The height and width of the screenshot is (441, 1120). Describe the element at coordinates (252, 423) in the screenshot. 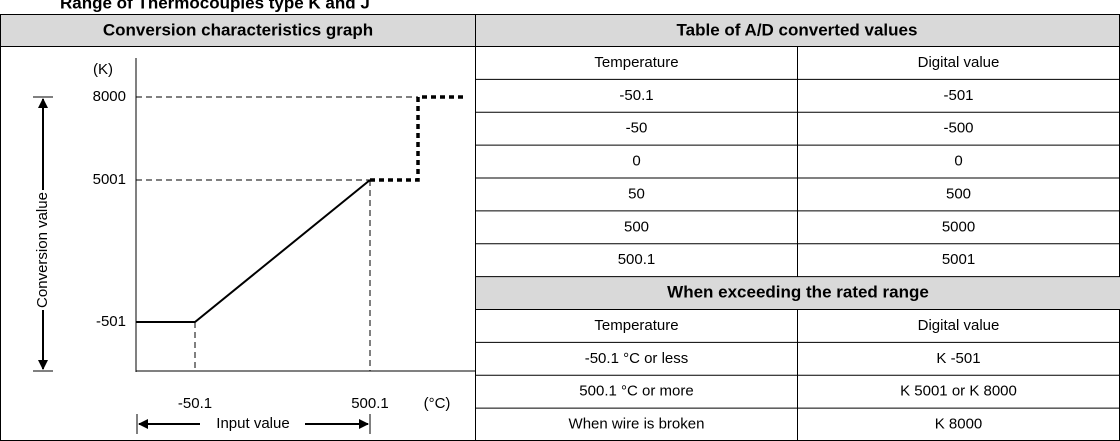

I see `x-axis-title: Input value` at that location.